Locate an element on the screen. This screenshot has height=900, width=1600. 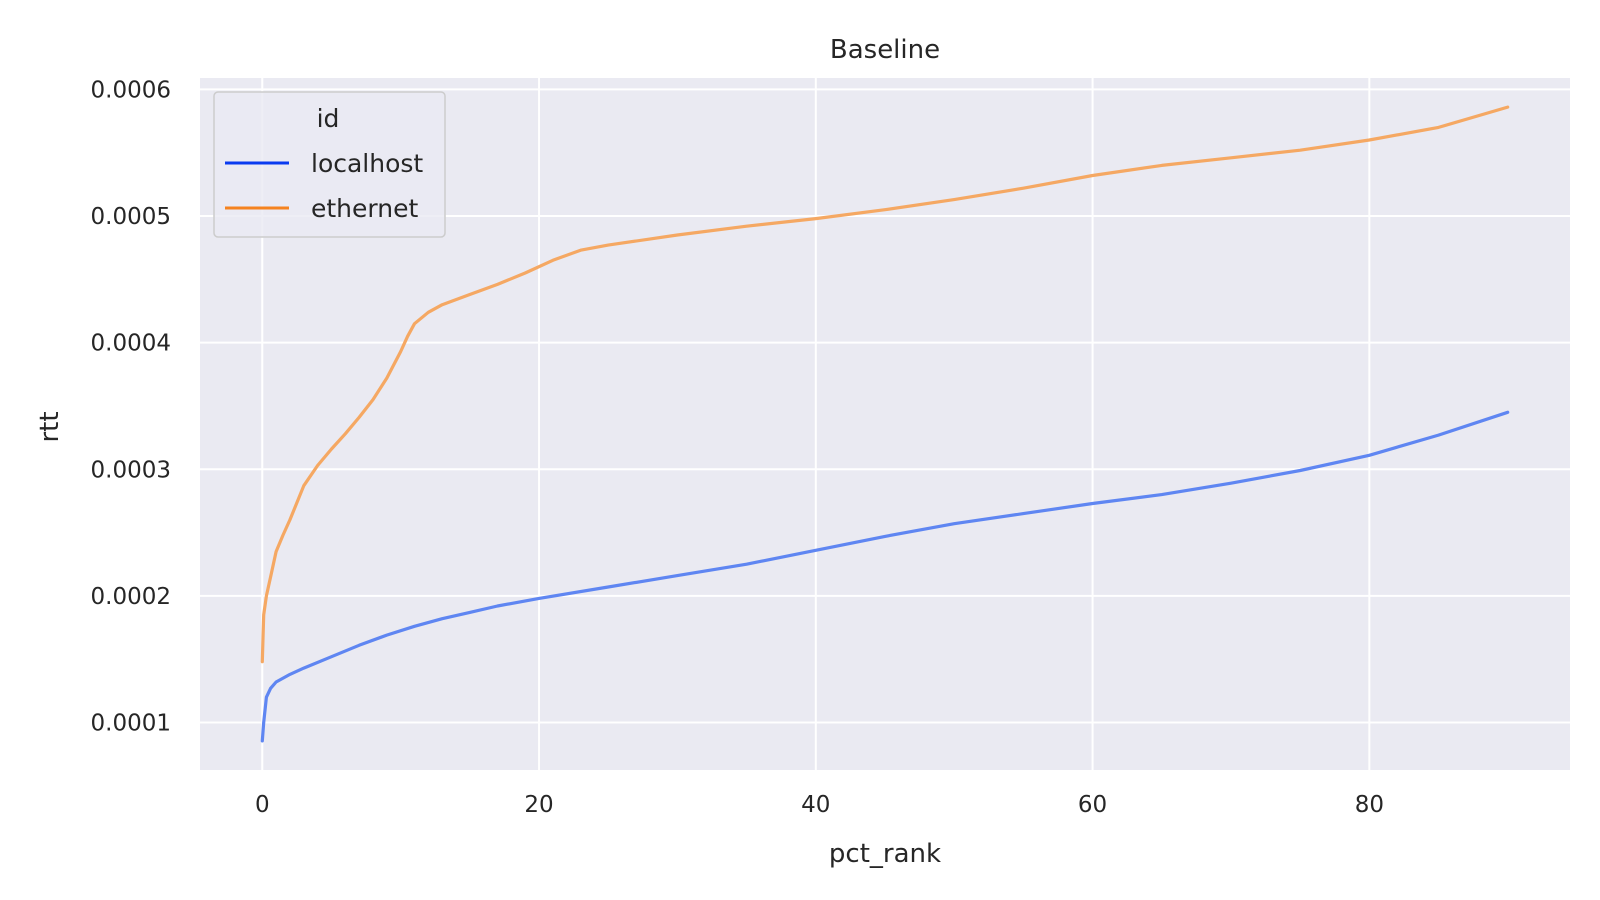
x-axis-label: pct_rank is located at coordinates (885, 854).